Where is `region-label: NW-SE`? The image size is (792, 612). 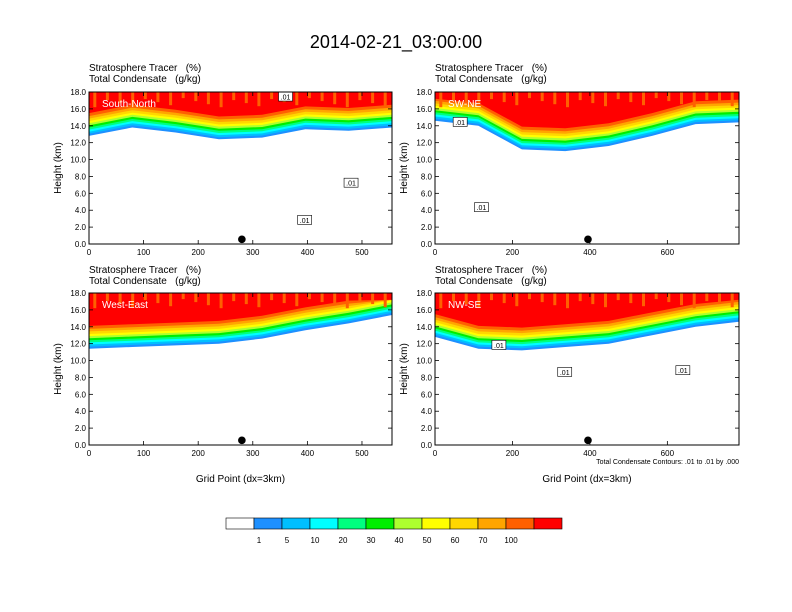
region-label: NW-SE is located at coordinates (464, 305).